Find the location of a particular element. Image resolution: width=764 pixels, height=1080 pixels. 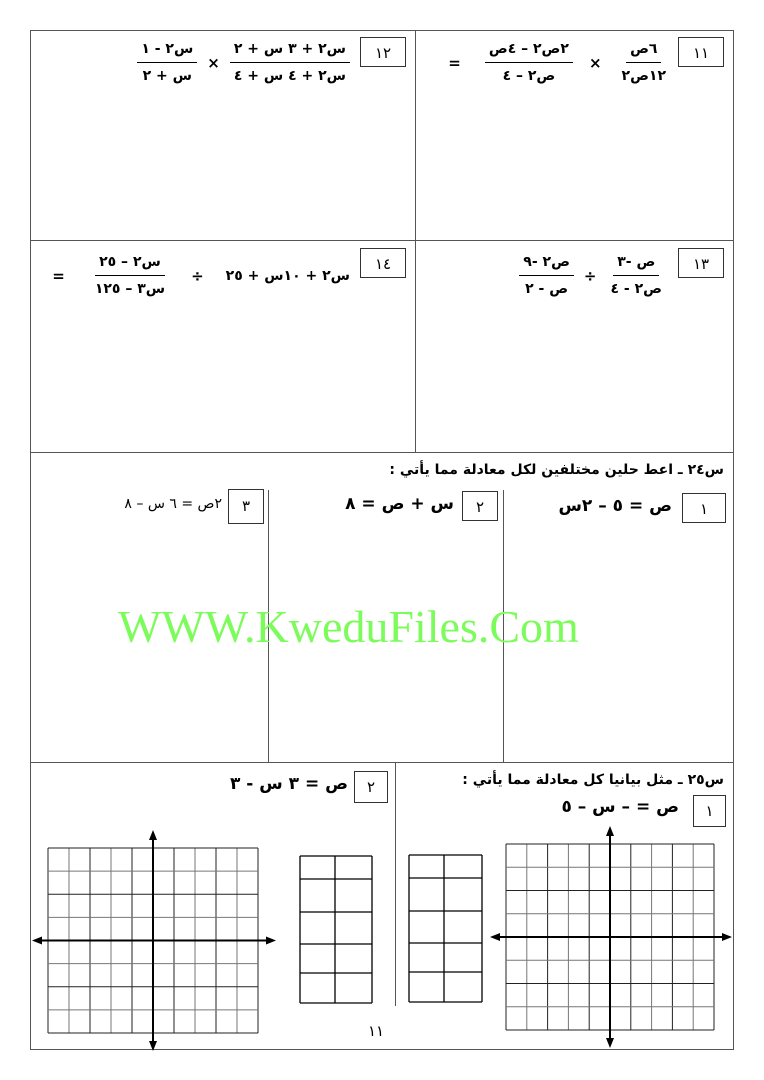

numerator: س٢ – ٢٥ is located at coordinates (130, 264).